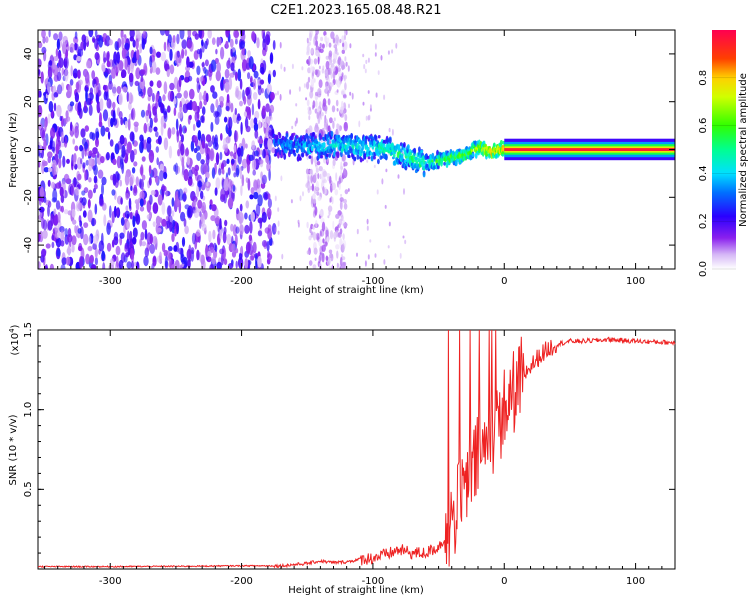 This screenshot has height=600, width=750. Describe the element at coordinates (724, 149) in the screenshot. I see `colorbar-gradient` at that location.